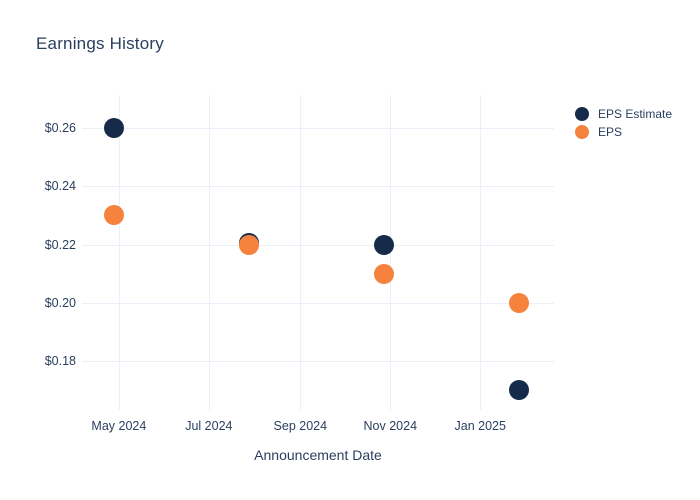 The height and width of the screenshot is (500, 700). What do you see at coordinates (390, 426) in the screenshot?
I see `x-tick-label: Nov 2024` at bounding box center [390, 426].